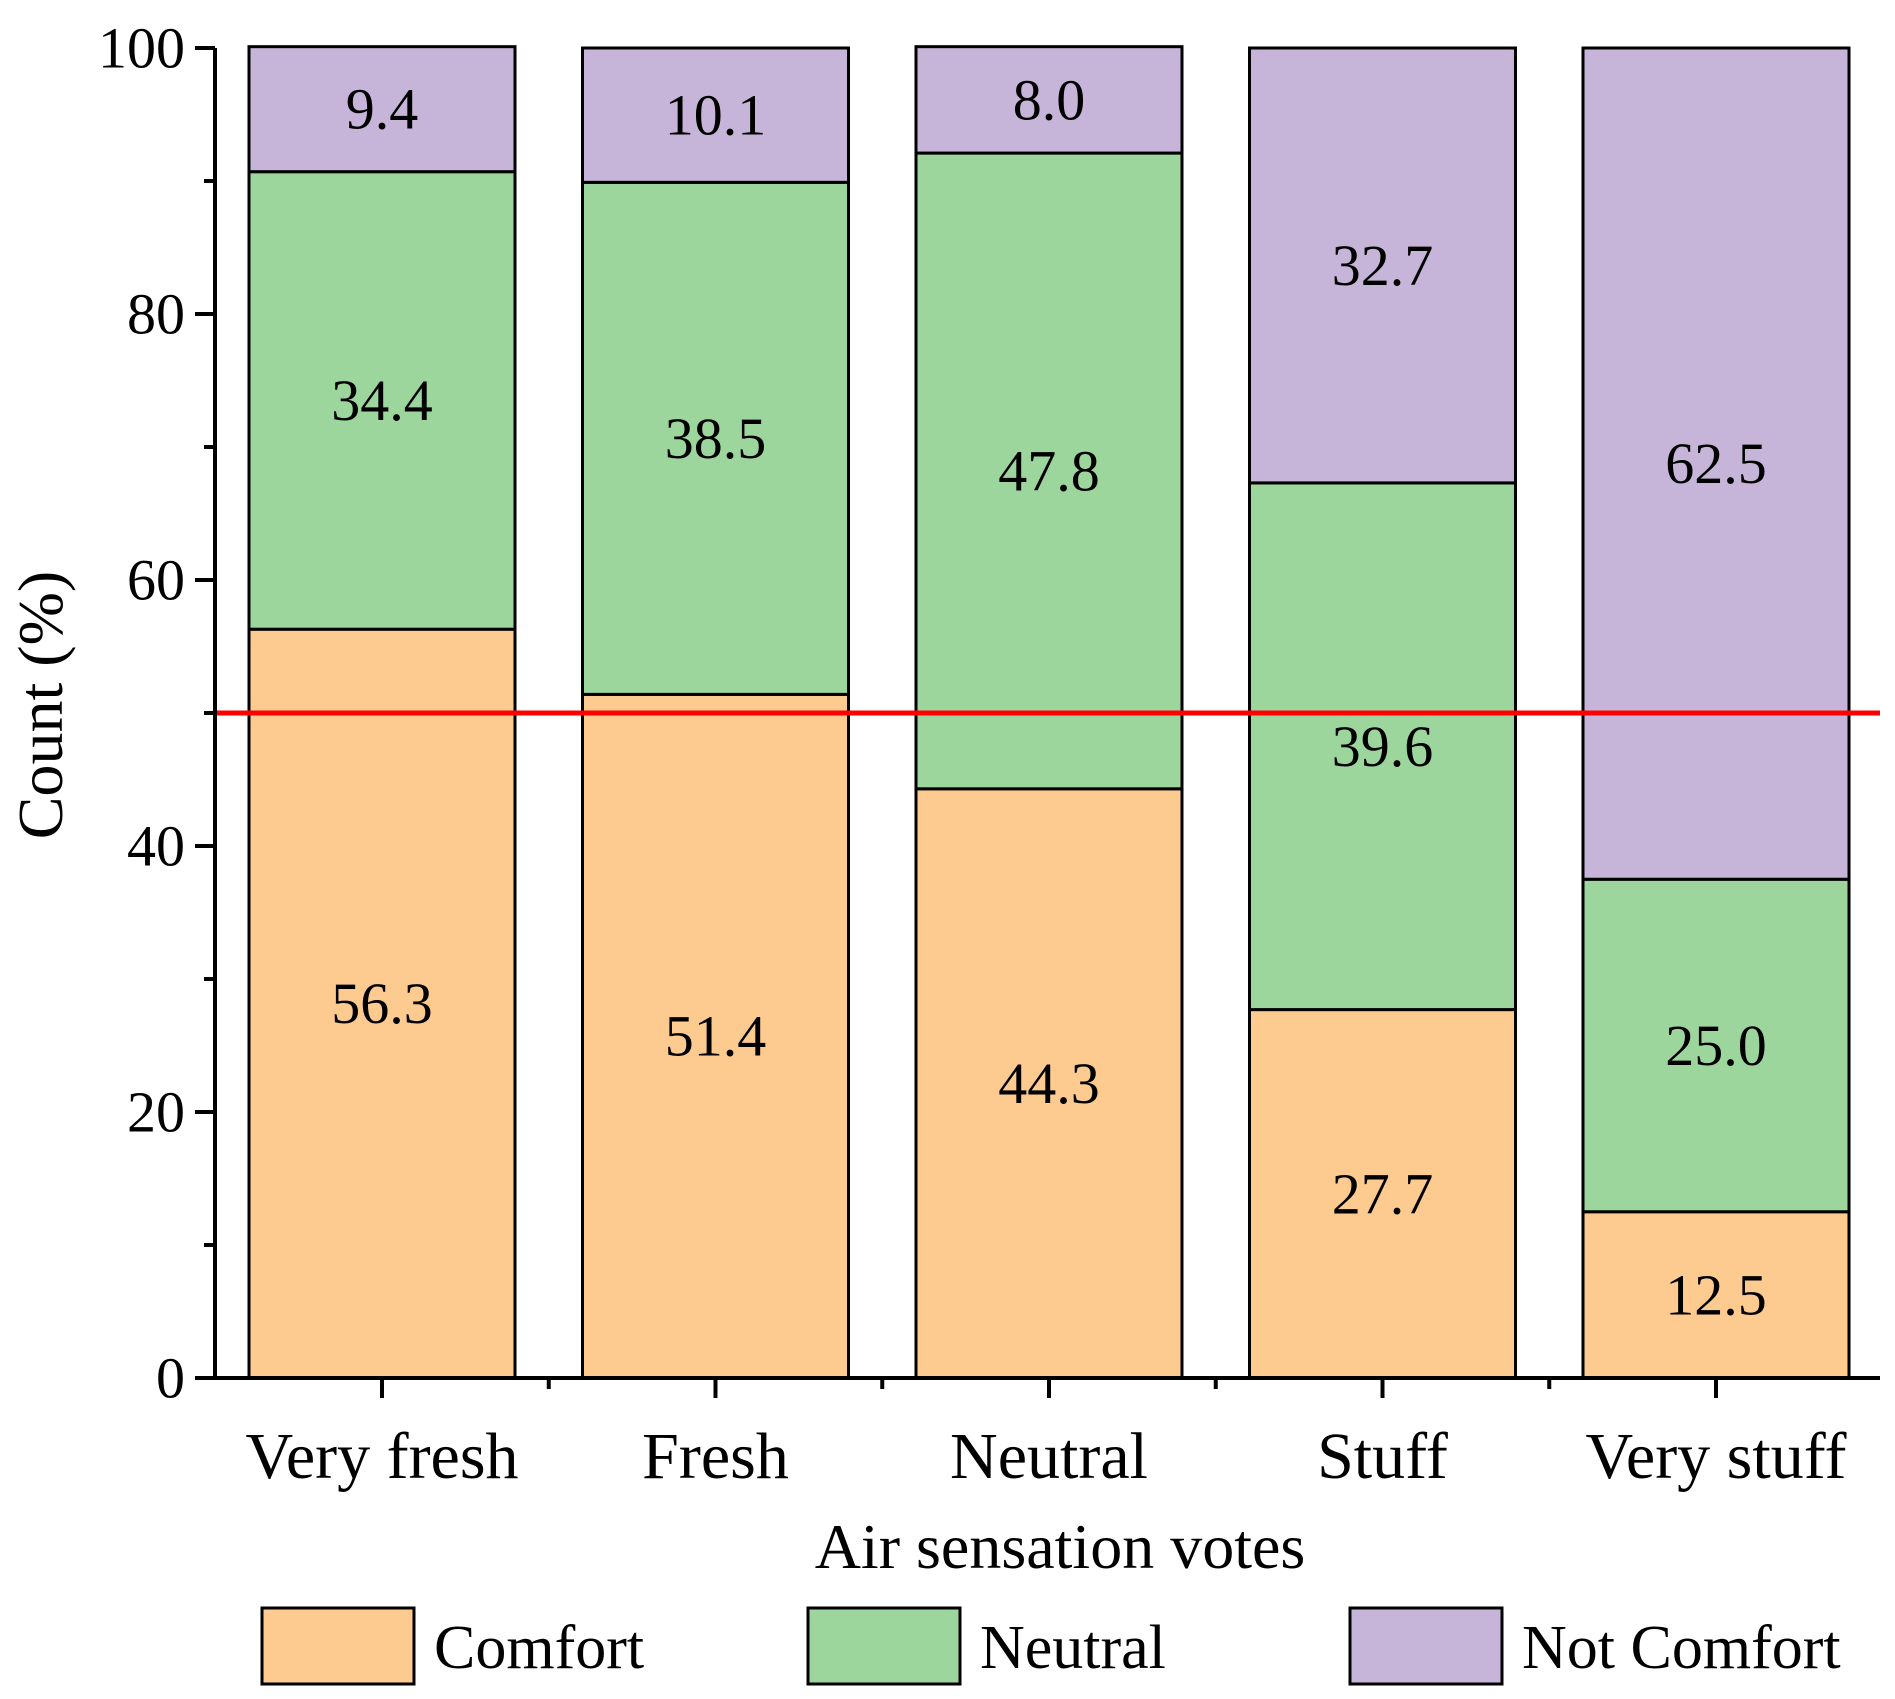 Image resolution: width=1895 pixels, height=1699 pixels. Describe the element at coordinates (1716, 1045) in the screenshot. I see `data-label-neutral-5: 25.0` at that location.